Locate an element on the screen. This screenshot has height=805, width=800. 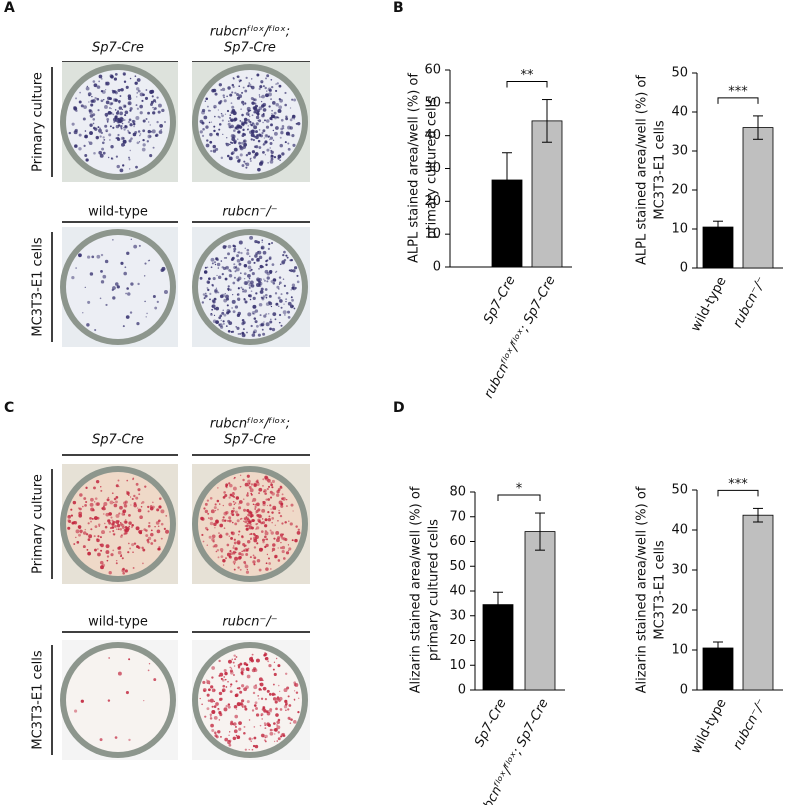
x-tick-label: rubcnᶠˡᵒˣ/ᶠˡᵒˣ; Sp7-Cre is located at coordinates (512, 750).